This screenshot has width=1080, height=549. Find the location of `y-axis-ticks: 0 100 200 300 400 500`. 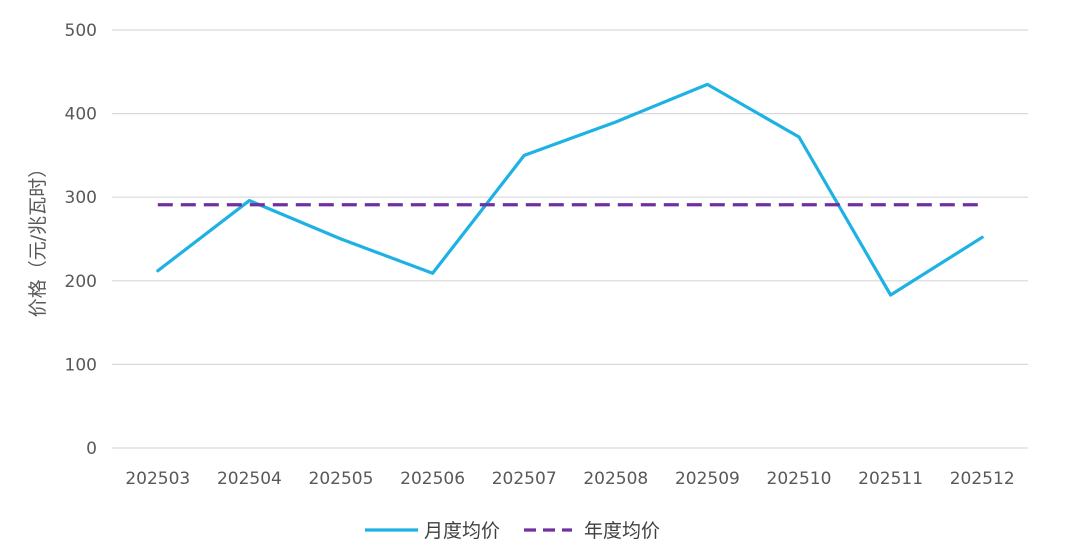

y-axis-ticks: 0 100 200 300 400 500 is located at coordinates (81, 240).